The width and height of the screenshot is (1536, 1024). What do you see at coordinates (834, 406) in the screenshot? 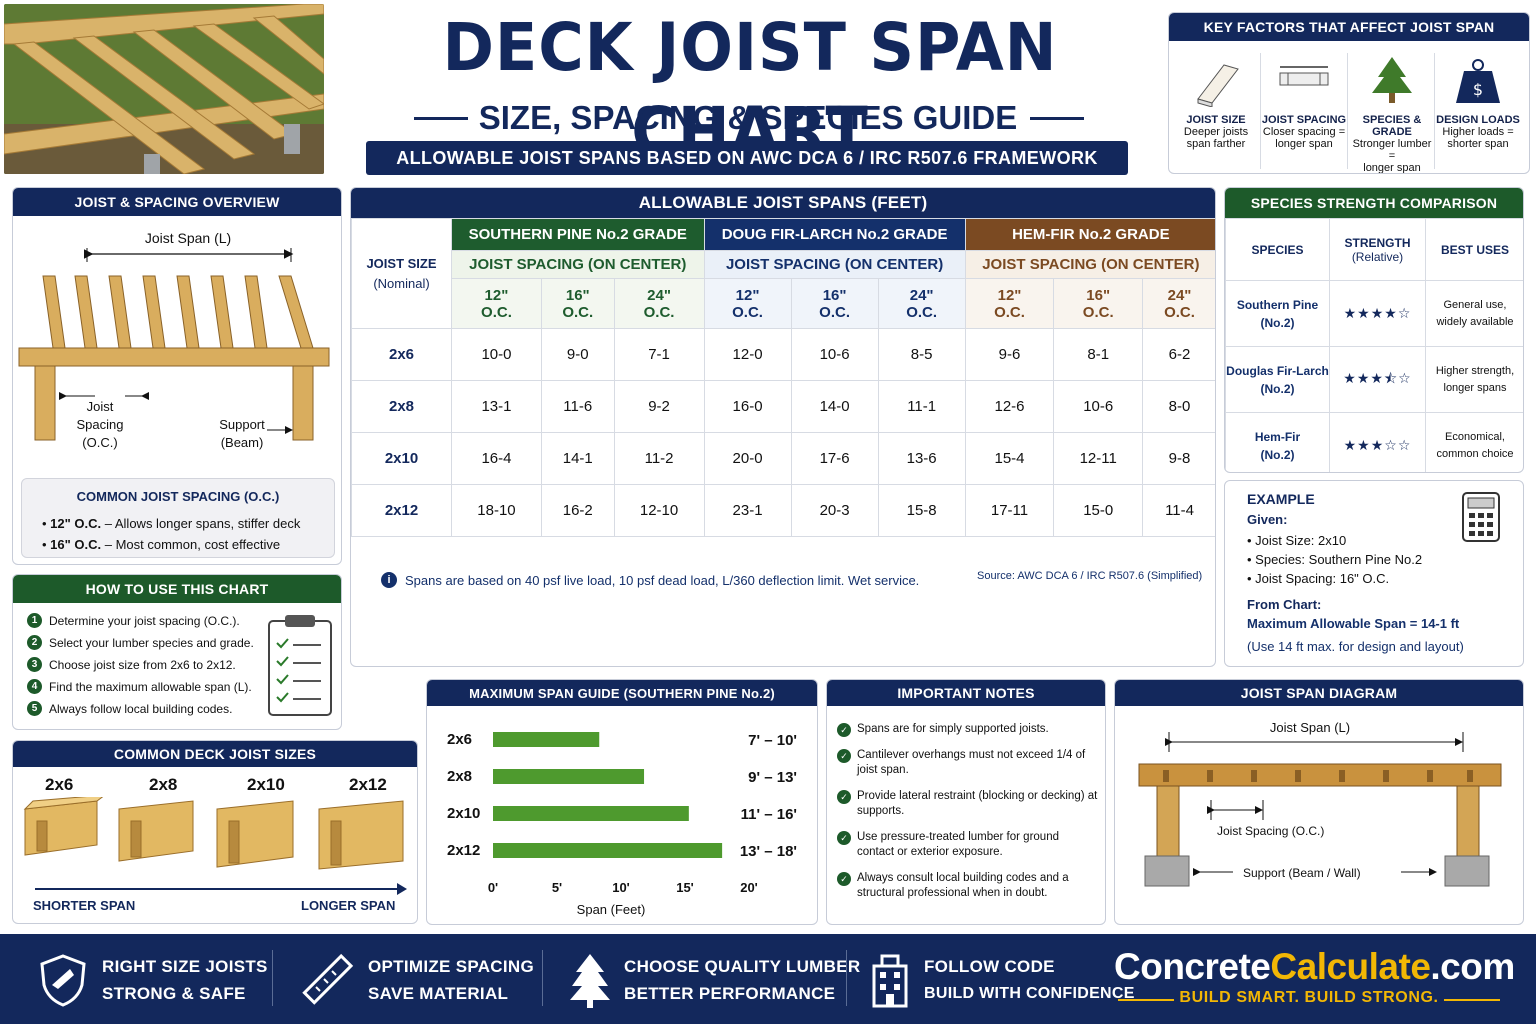
I see `span-value-cell: 14-0` at bounding box center [834, 406].